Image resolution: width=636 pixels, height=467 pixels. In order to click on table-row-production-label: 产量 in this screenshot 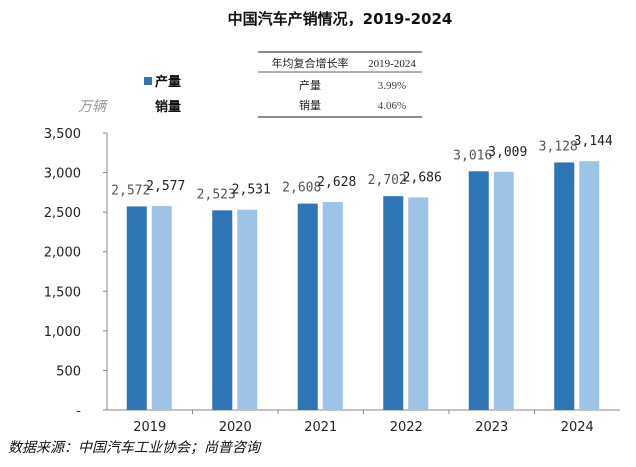, I will do `click(310, 85)`.